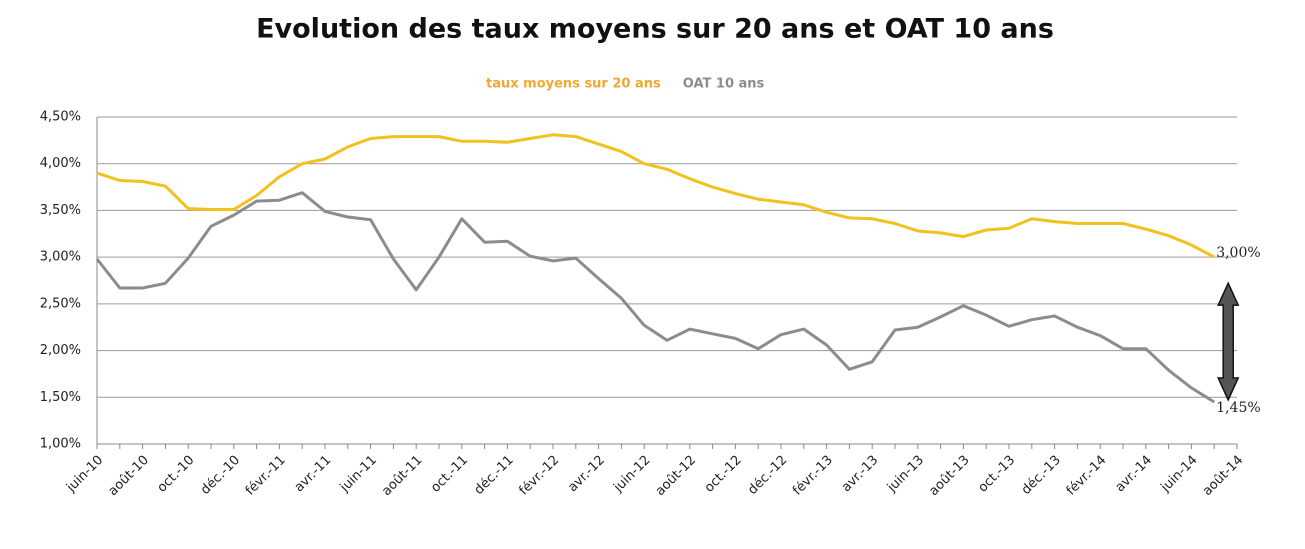 This screenshot has height=549, width=1305. Describe the element at coordinates (176, 474) in the screenshot. I see `x-tick-label: oct.-10` at that location.